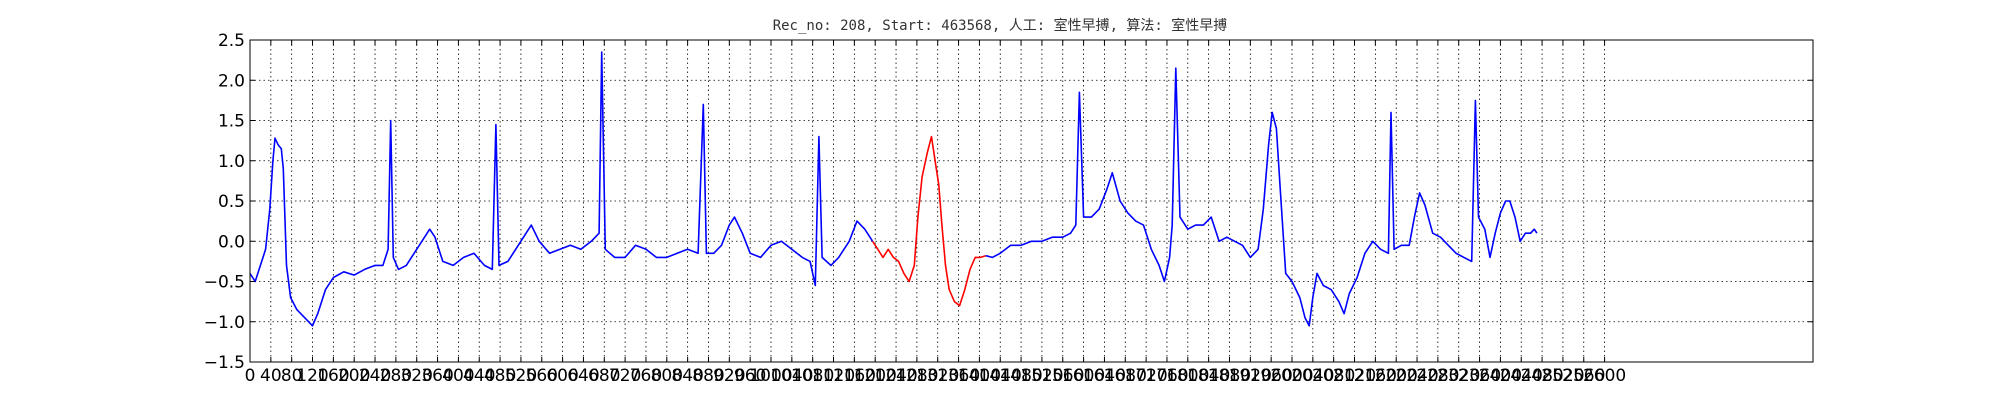 This screenshot has height=400, width=2000. I want to click on x-tick-label: 800, so click(667, 376).